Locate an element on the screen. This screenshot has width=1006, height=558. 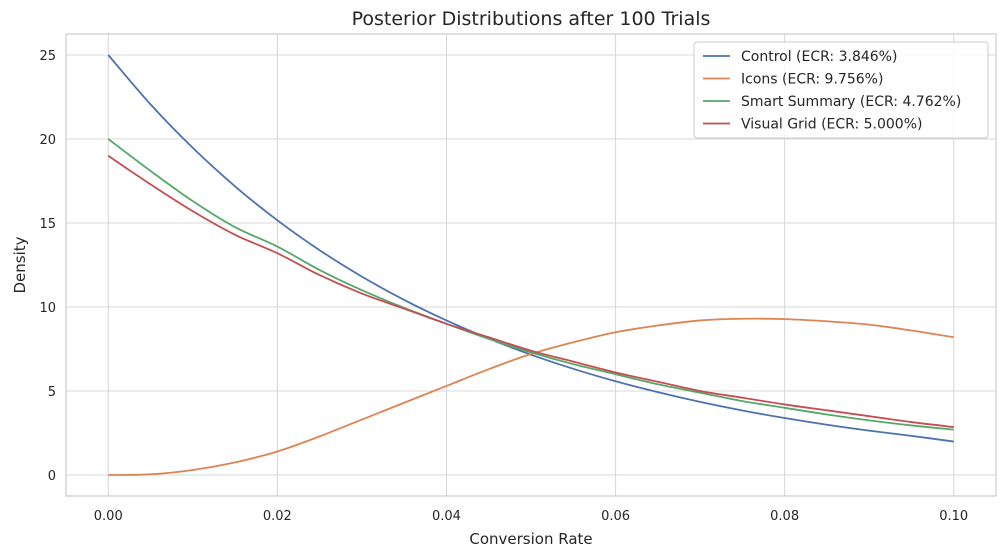
y-tick-label: 5 is located at coordinates (52, 392).